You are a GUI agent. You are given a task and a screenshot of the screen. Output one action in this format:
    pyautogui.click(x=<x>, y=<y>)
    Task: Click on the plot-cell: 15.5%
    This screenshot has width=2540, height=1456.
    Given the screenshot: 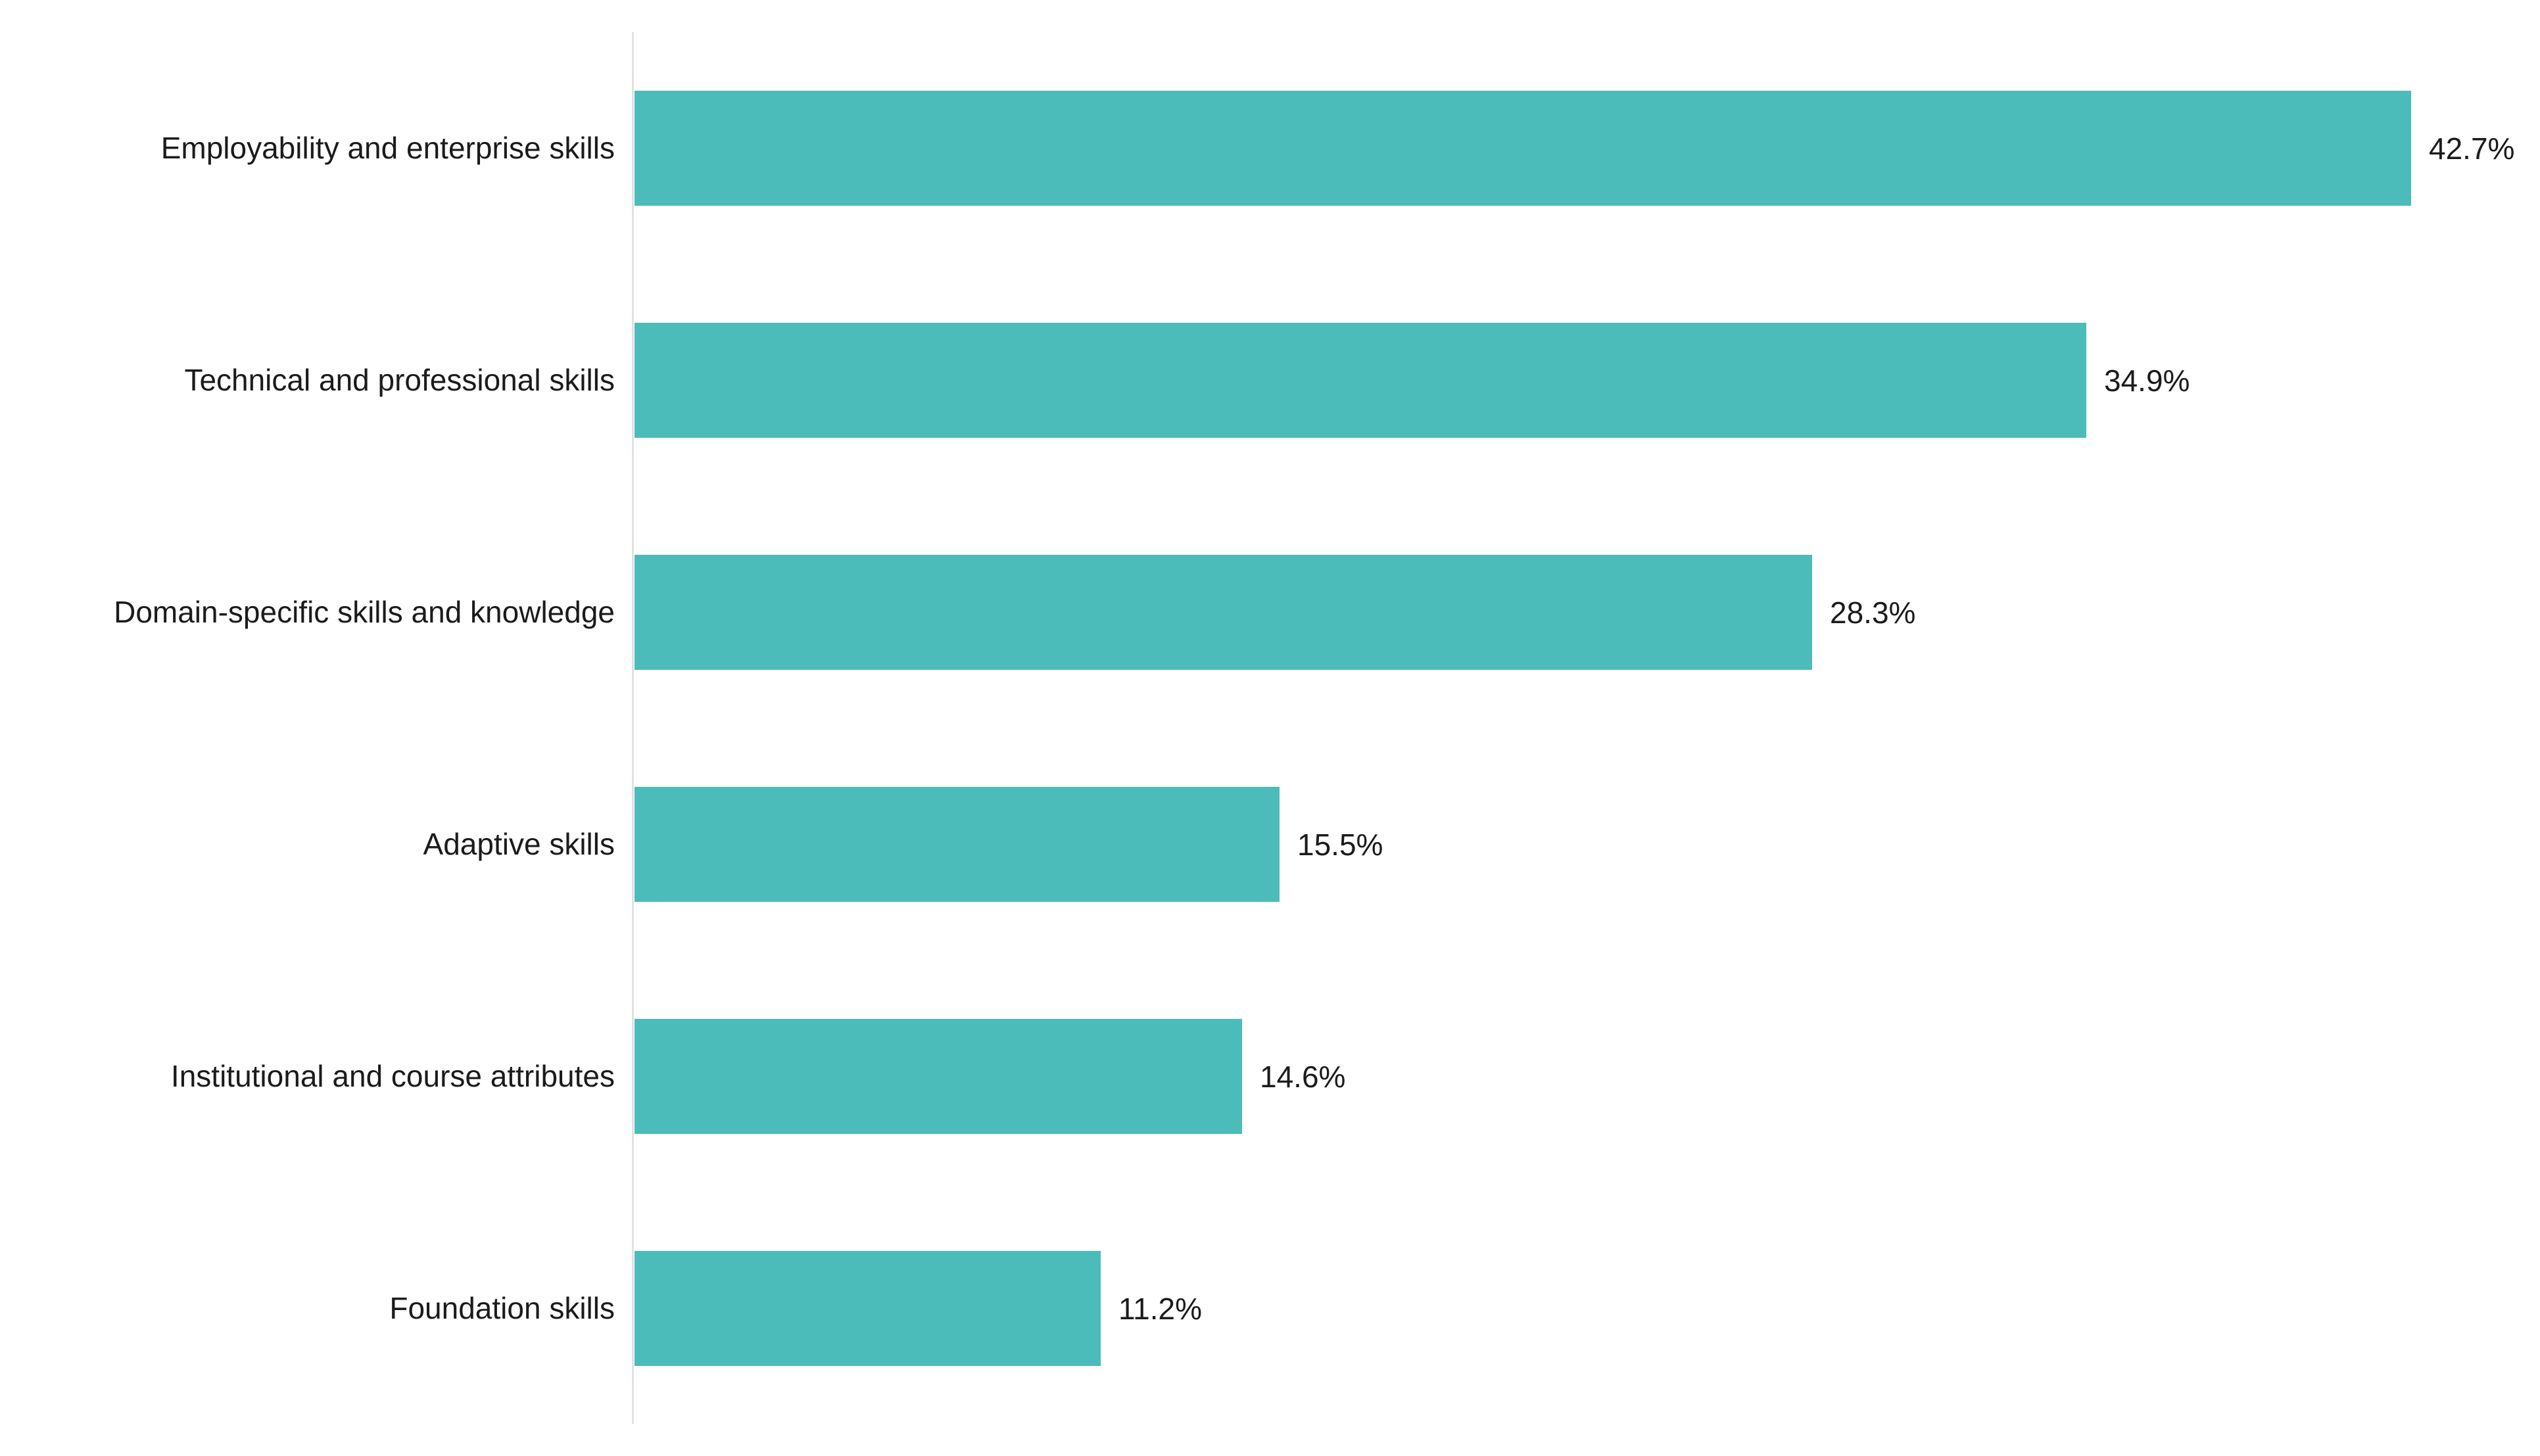 What is the action you would take?
    pyautogui.click(x=1586, y=844)
    